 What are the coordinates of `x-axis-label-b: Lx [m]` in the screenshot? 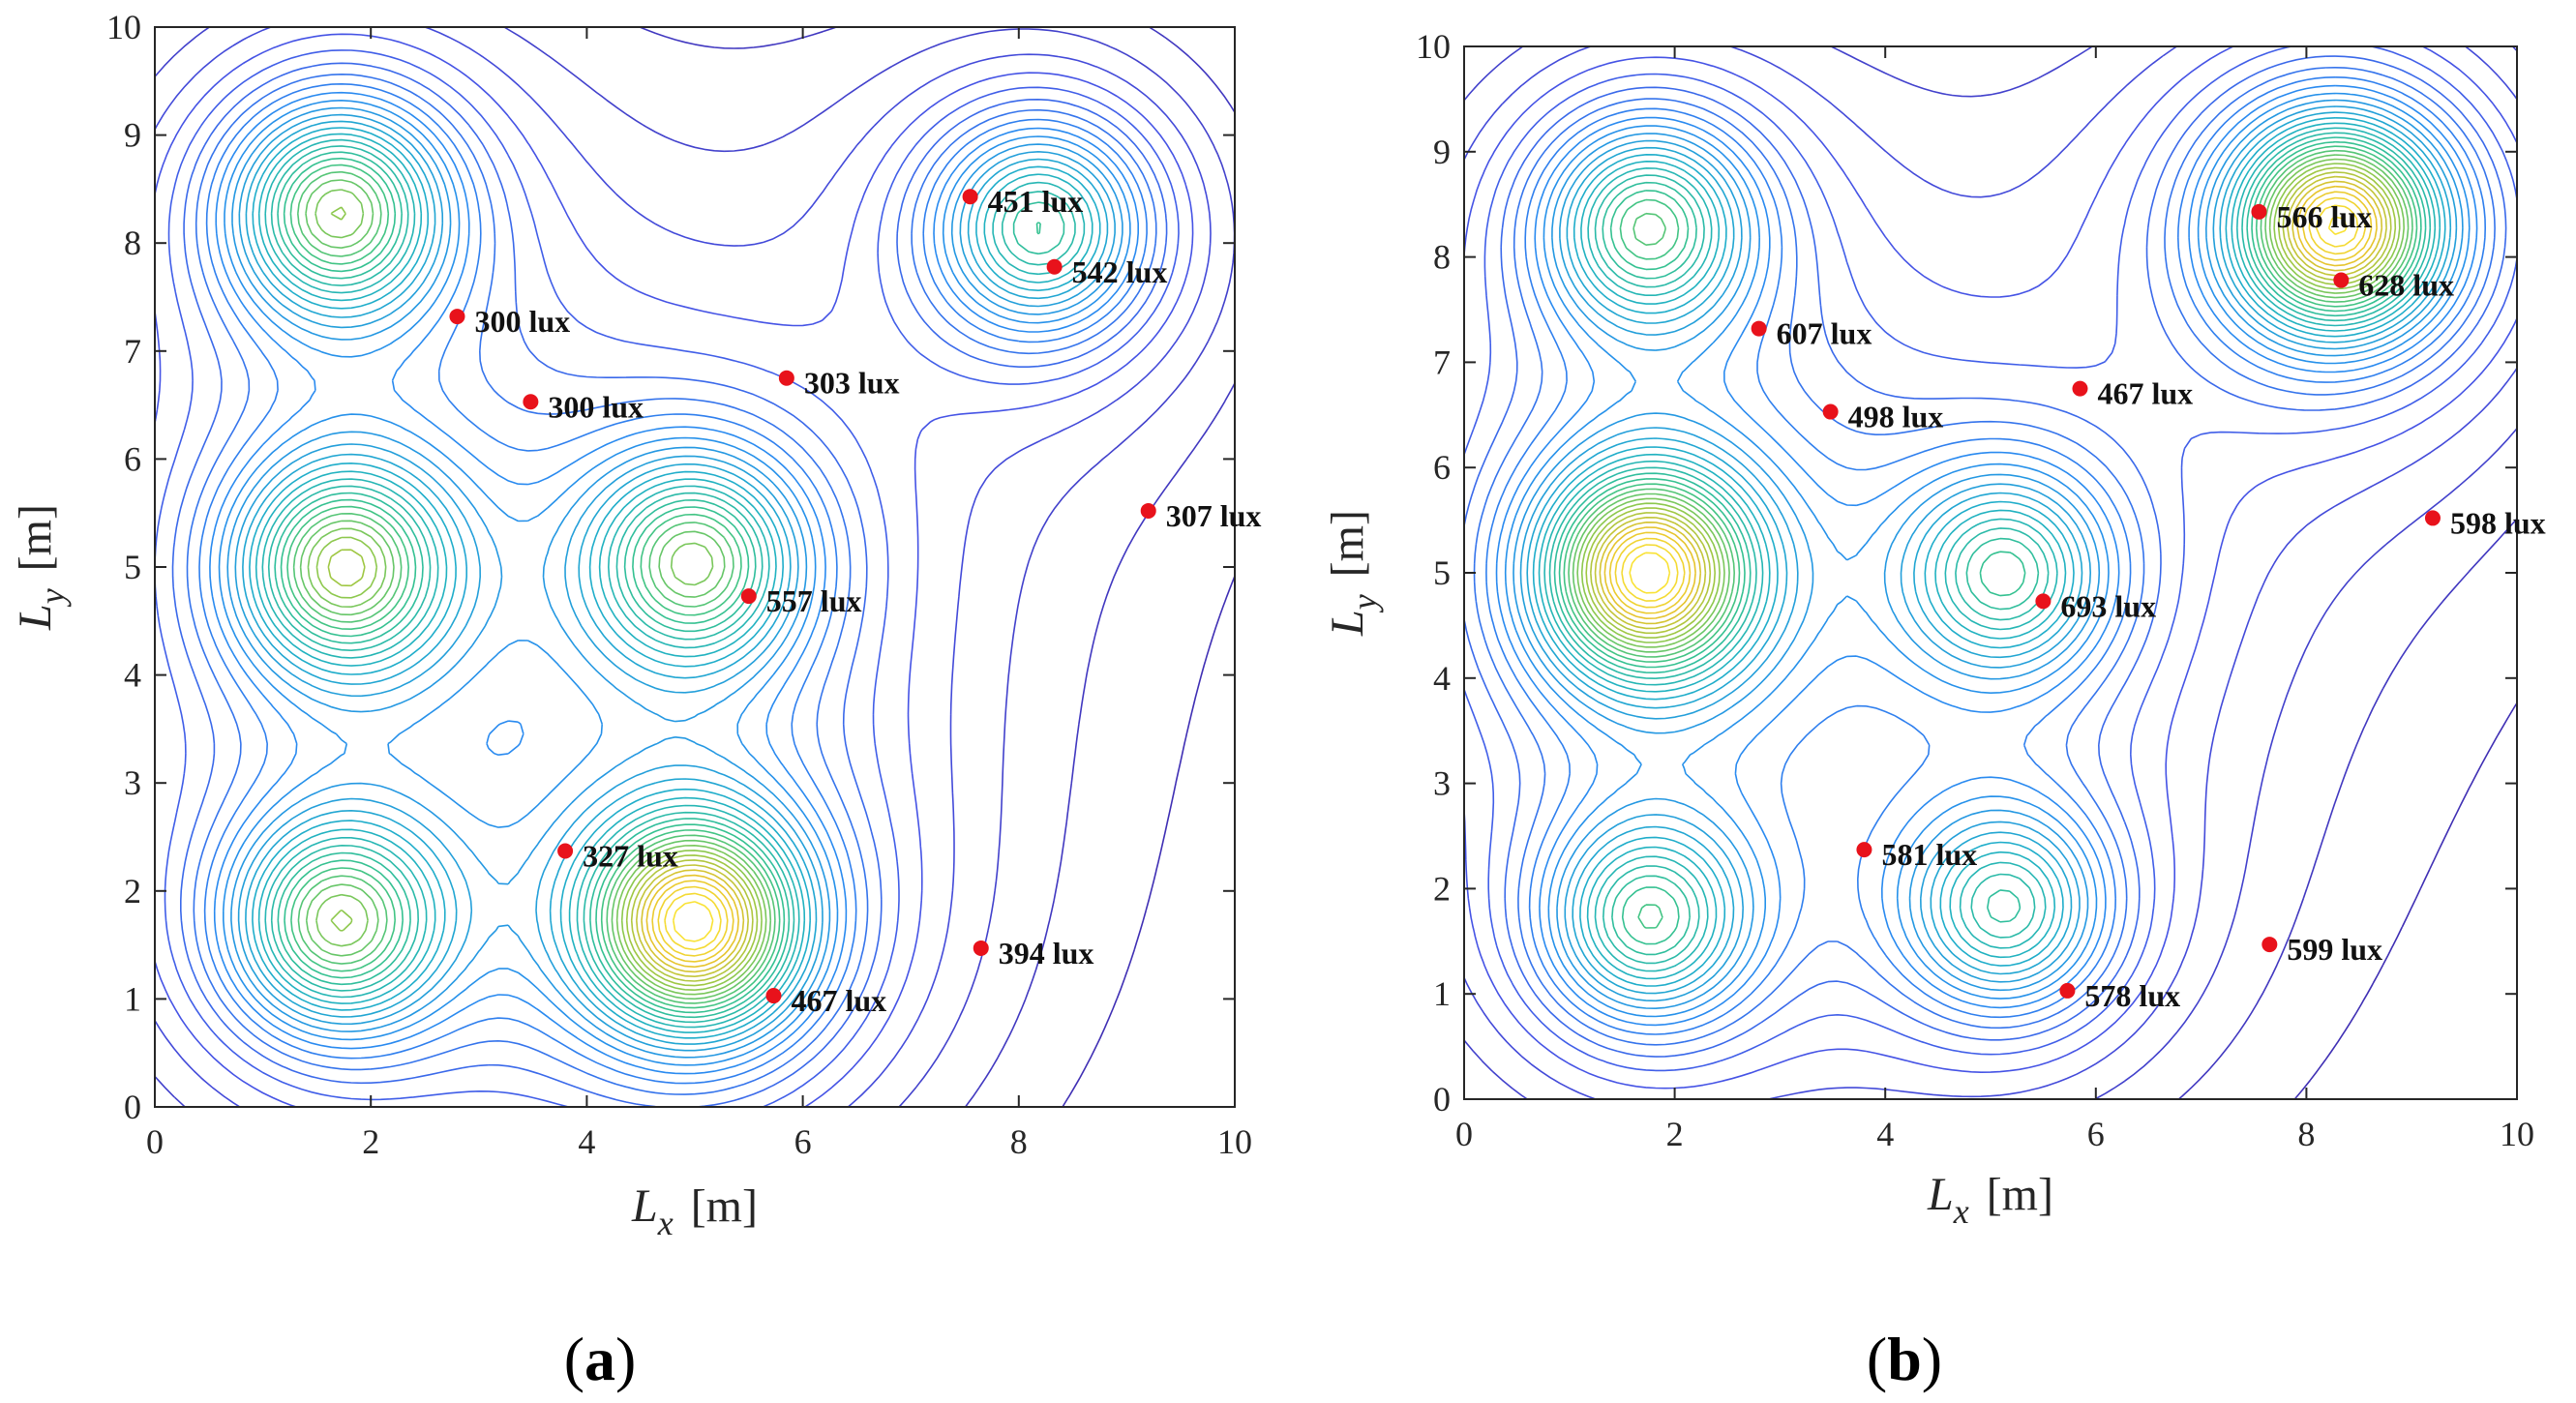 It's located at (1990, 1200).